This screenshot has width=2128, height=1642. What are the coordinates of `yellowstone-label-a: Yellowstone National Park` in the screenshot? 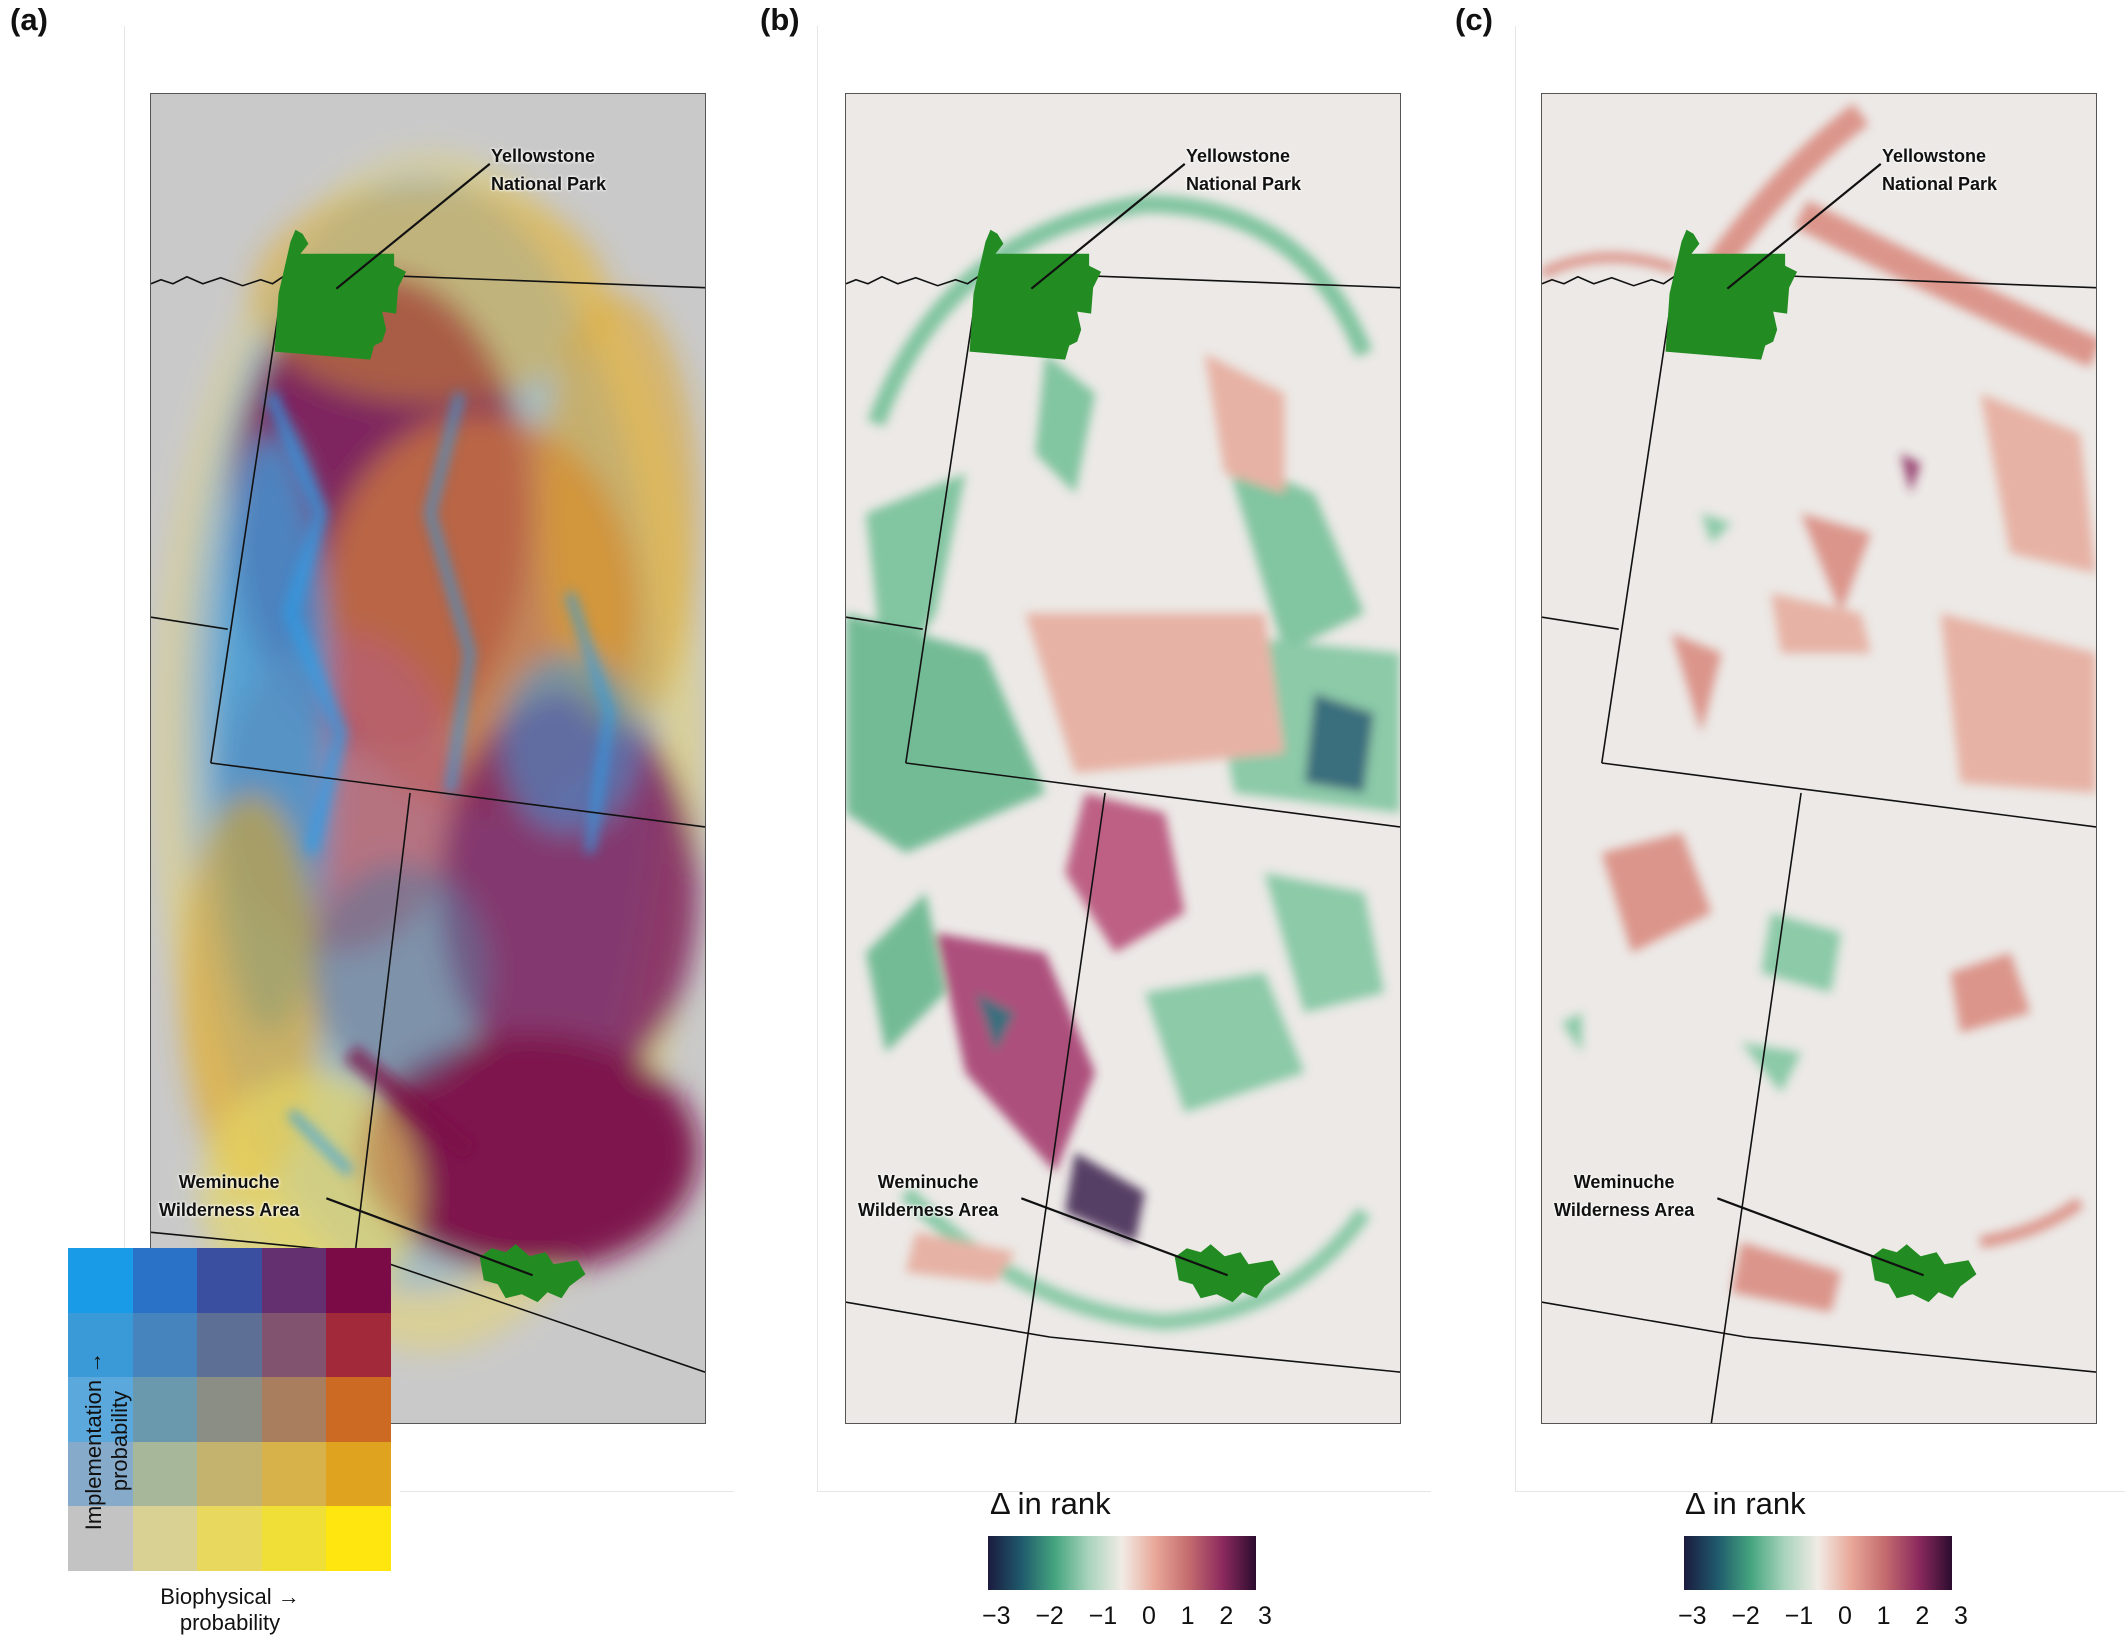 It's located at (549, 170).